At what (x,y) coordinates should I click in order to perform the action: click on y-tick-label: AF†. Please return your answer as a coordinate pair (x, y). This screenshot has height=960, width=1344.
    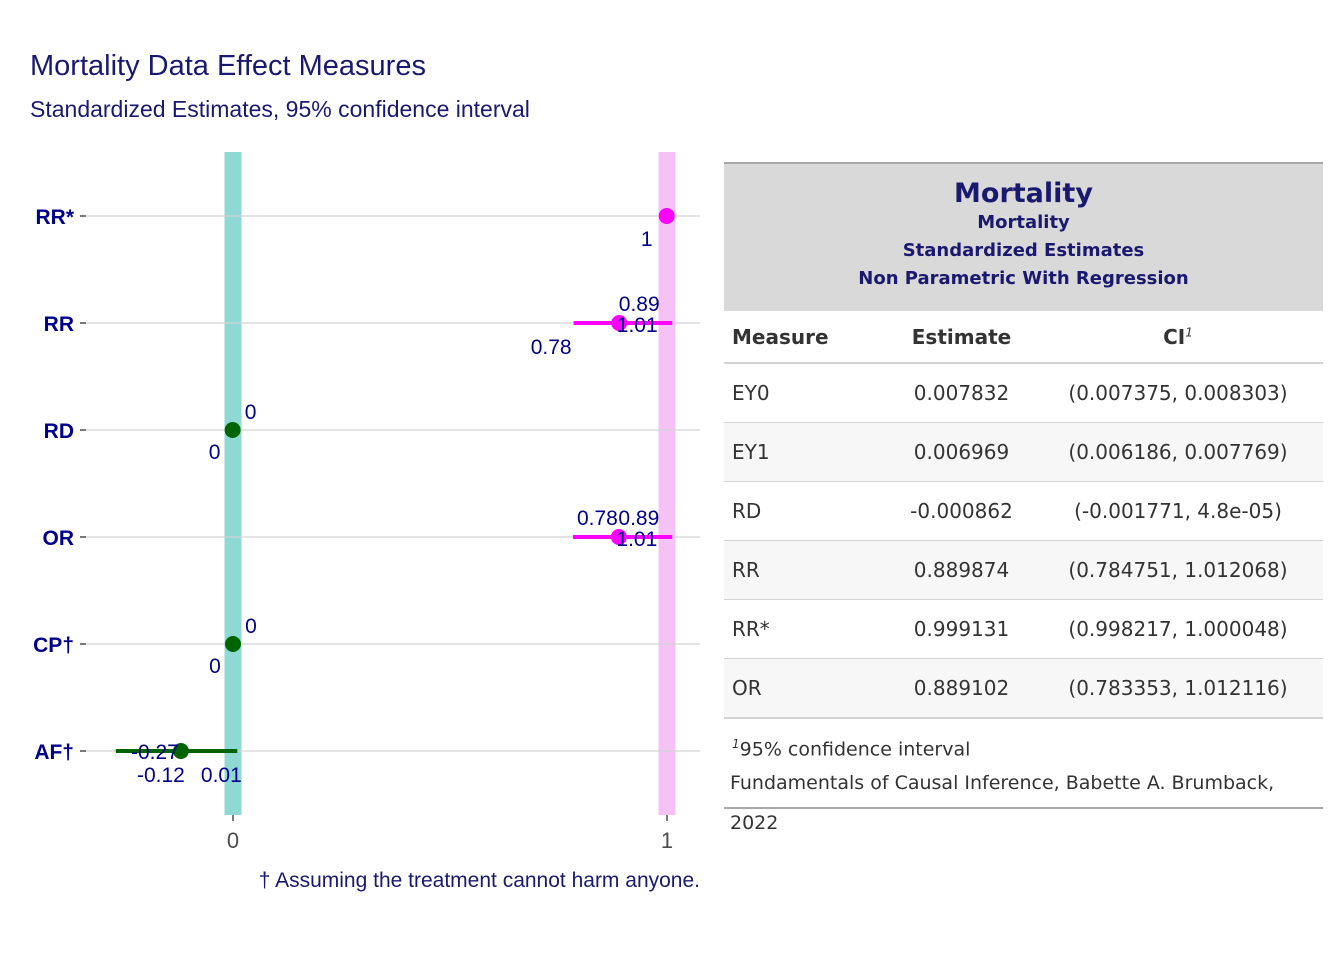
    Looking at the image, I should click on (54, 752).